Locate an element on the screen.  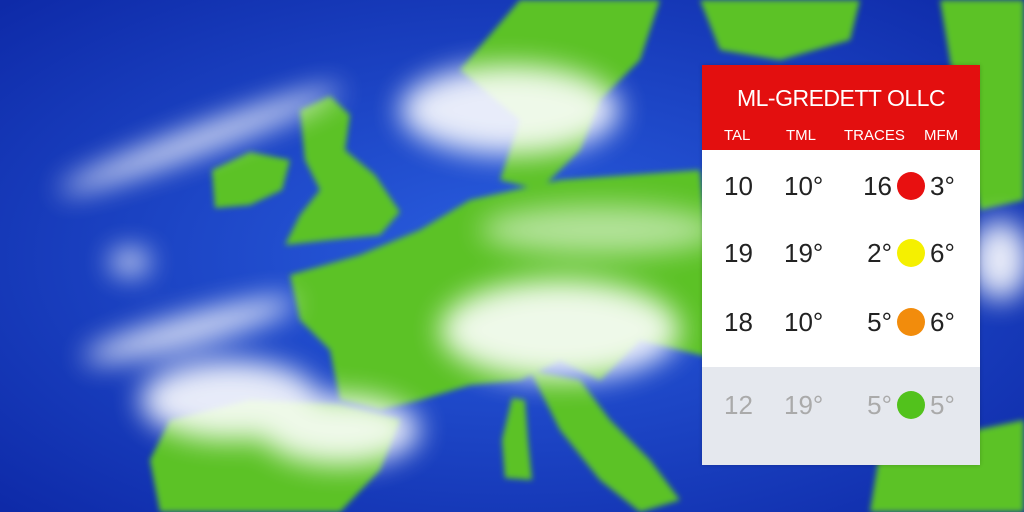
italy is located at coordinates (605, 441).